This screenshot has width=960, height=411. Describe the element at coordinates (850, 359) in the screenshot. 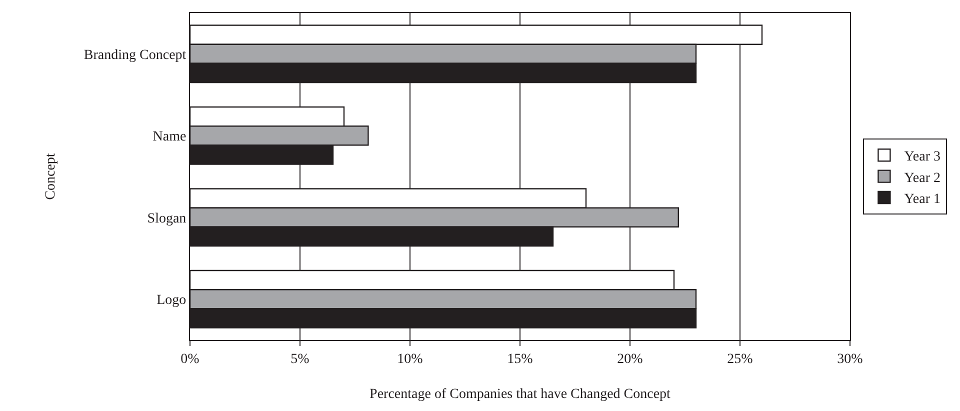

I see `x-tick-label: 30%` at that location.